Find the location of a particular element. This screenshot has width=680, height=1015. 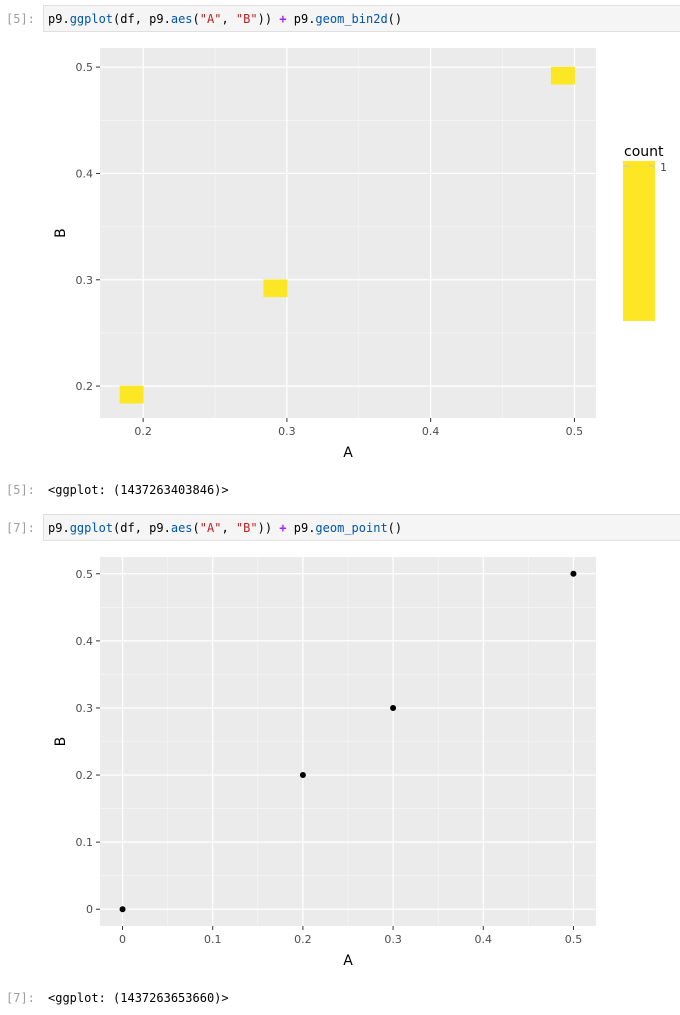

legend-colorbar is located at coordinates (639, 241).